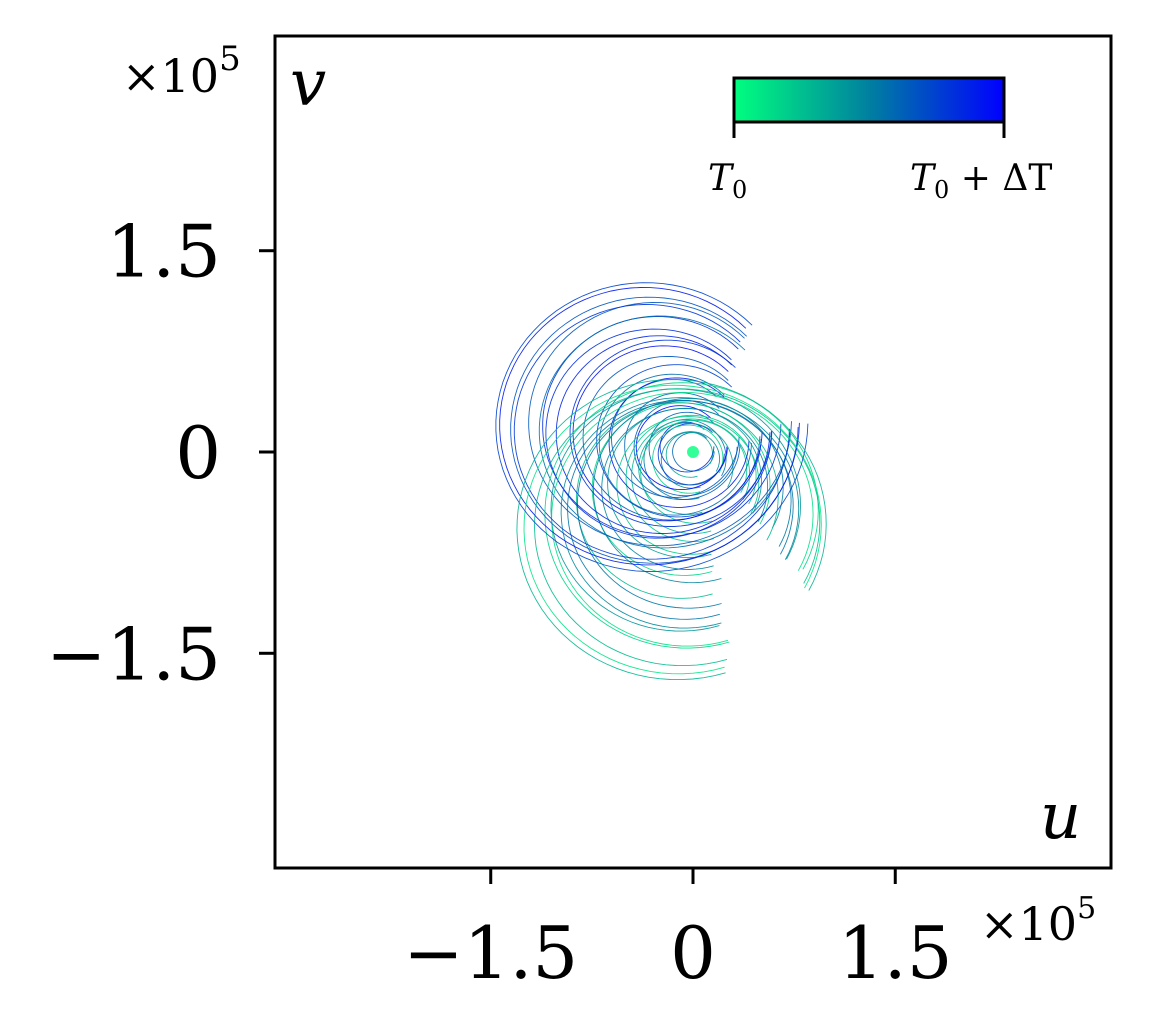 The width and height of the screenshot is (1168, 1034). Describe the element at coordinates (1060, 817) in the screenshot. I see `x-axis-label: u` at that location.